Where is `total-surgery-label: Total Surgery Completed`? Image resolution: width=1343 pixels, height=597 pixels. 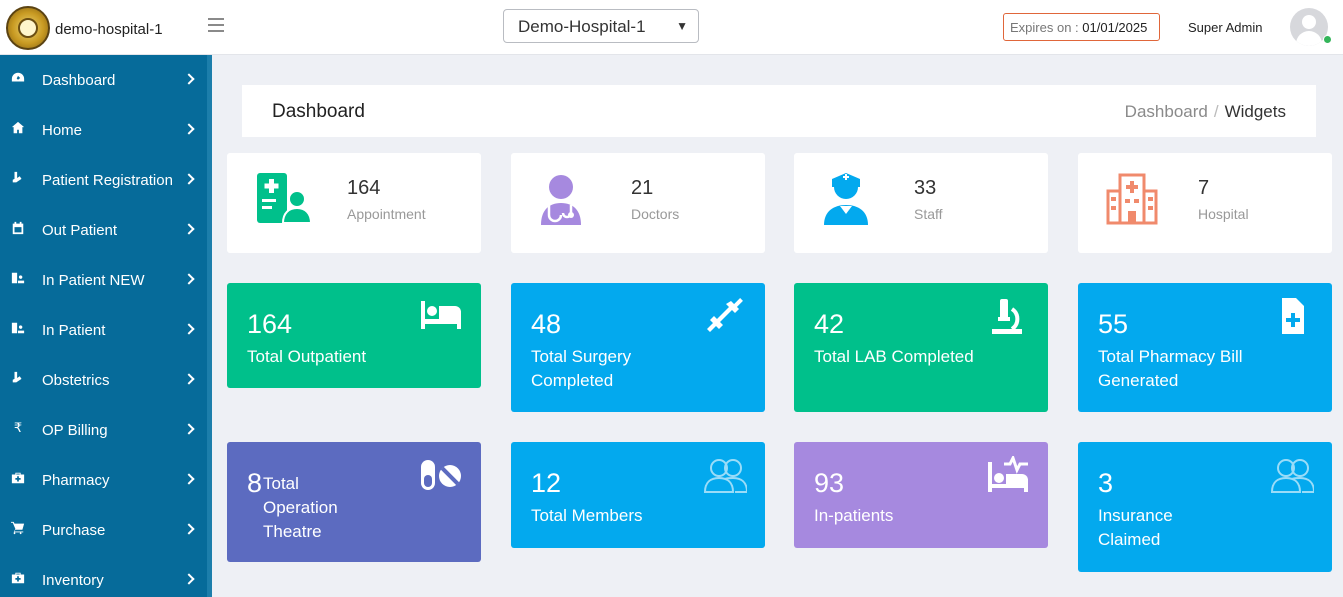
total-surgery-label: Total Surgery Completed is located at coordinates (581, 368).